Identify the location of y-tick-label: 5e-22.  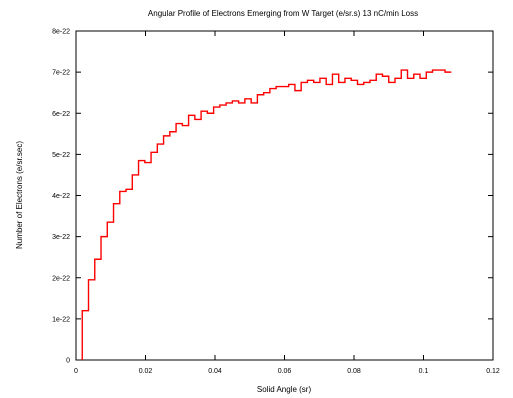
(61, 155).